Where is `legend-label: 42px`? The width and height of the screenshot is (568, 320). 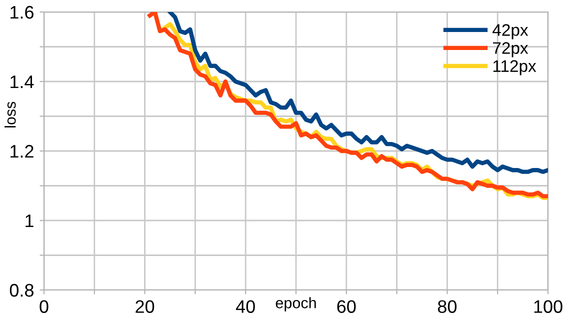 legend-label: 42px is located at coordinates (510, 32).